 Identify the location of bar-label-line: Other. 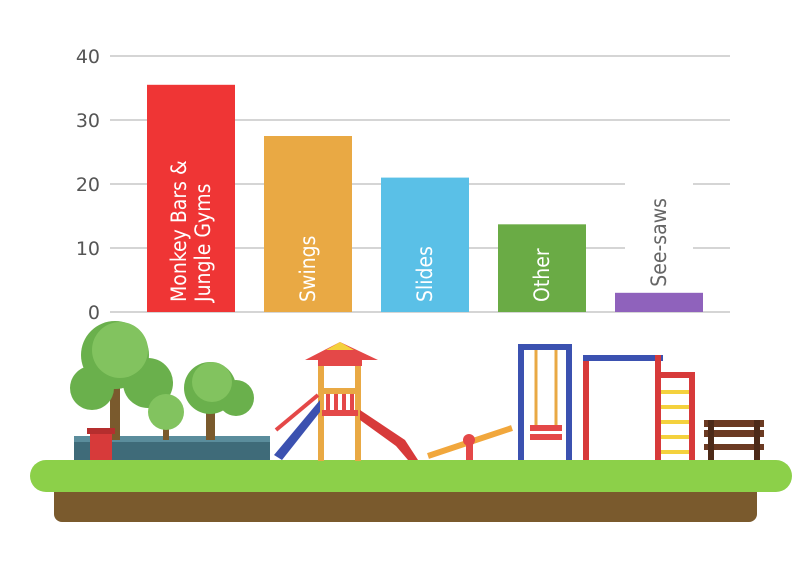
(542, 275).